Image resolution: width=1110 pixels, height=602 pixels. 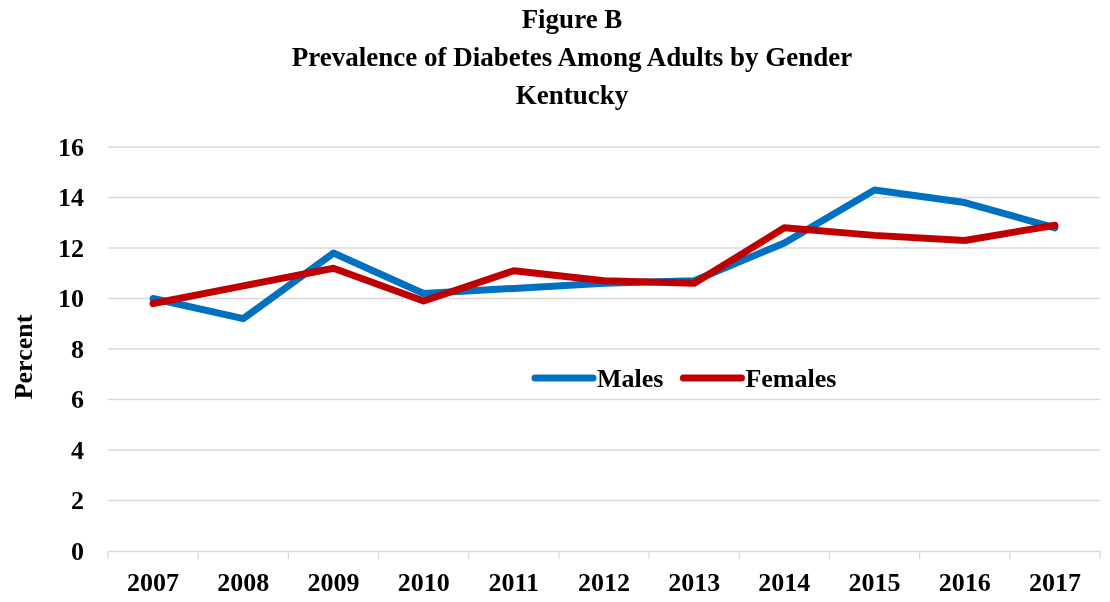 What do you see at coordinates (423, 583) in the screenshot?
I see `x-tick-label: 2010` at bounding box center [423, 583].